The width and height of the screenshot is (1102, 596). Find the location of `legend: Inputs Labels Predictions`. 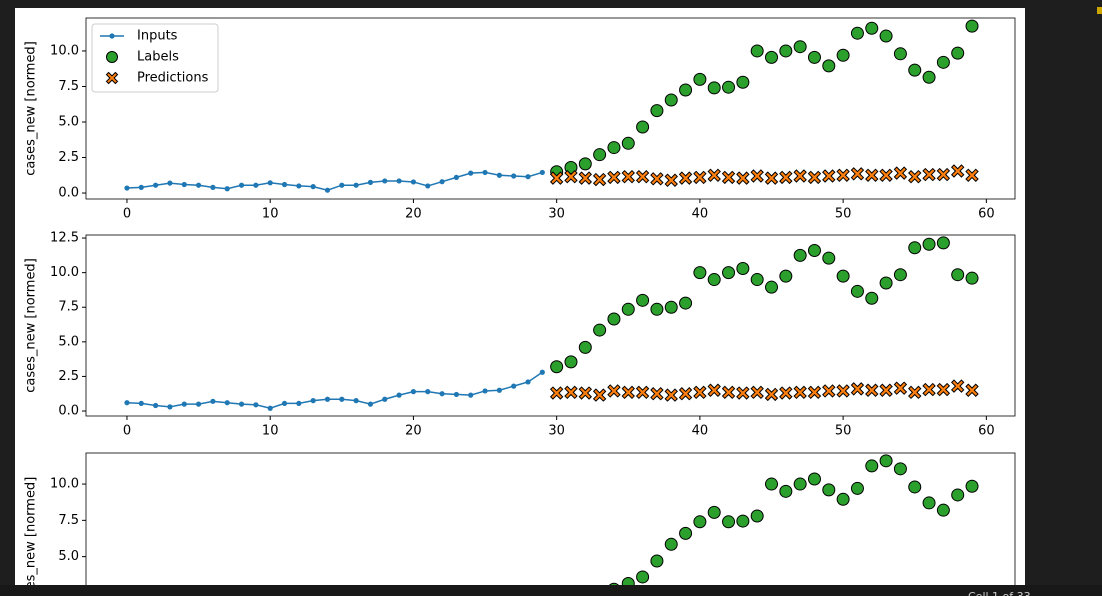

legend: Inputs Labels Predictions is located at coordinates (155, 58).